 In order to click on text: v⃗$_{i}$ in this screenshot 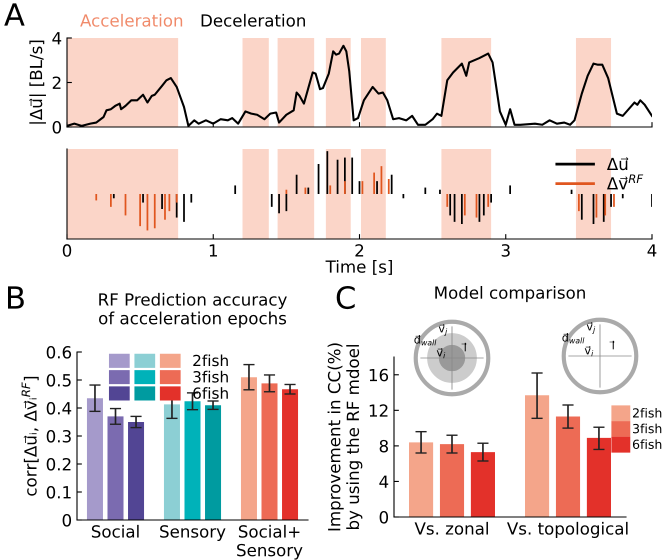, I will do `click(589, 351)`.